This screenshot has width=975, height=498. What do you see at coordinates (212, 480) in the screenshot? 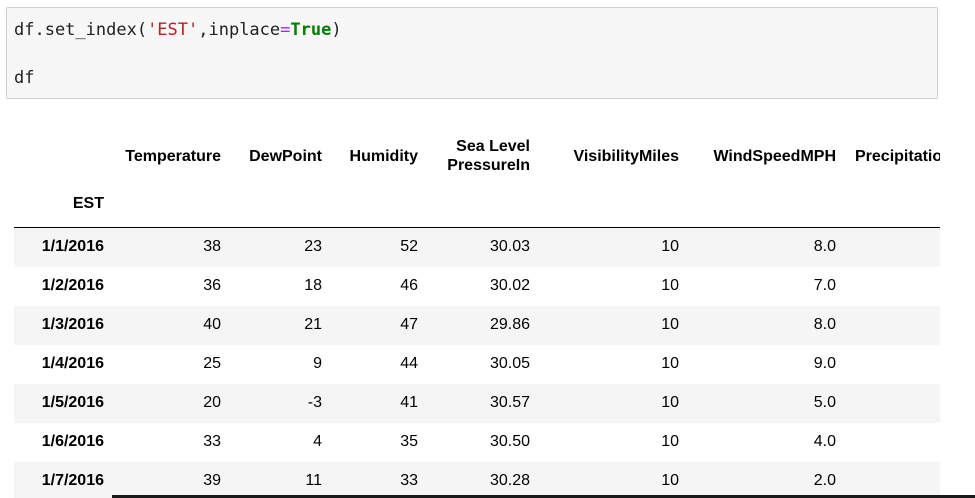
I see `table-cell: 39` at bounding box center [212, 480].